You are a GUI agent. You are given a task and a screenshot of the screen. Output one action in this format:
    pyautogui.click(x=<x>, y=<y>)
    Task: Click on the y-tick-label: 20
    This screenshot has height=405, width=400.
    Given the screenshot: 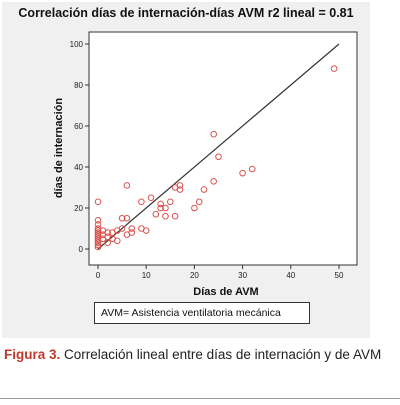 What is the action you would take?
    pyautogui.click(x=78, y=208)
    